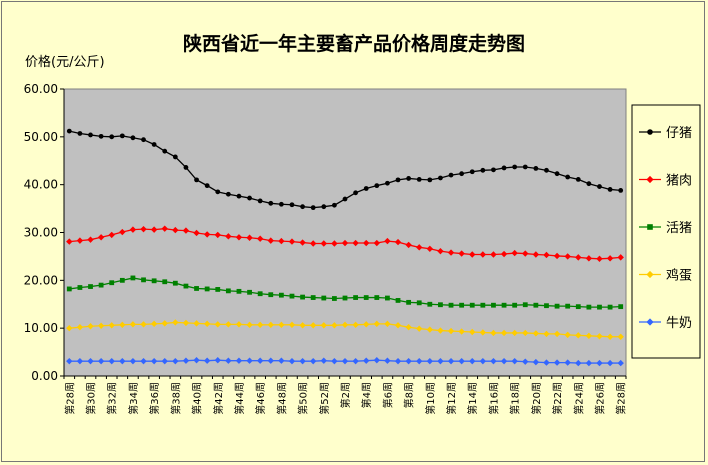 Image resolution: width=708 pixels, height=465 pixels. I want to click on x-tick-label: 第32周, so click(112, 398).